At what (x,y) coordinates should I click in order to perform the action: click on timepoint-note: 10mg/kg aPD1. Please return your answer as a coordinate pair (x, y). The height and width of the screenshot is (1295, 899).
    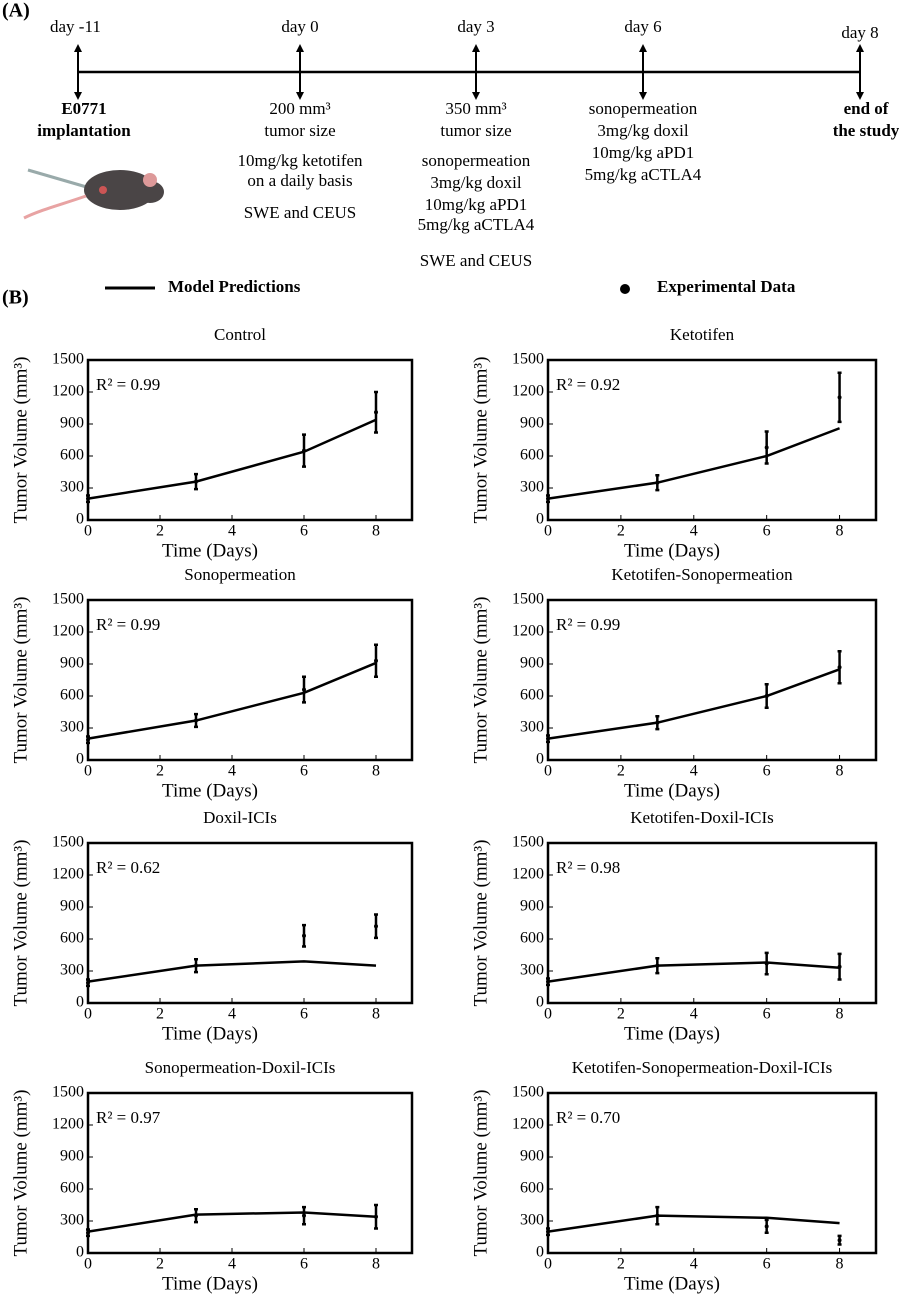
    Looking at the image, I should click on (643, 152).